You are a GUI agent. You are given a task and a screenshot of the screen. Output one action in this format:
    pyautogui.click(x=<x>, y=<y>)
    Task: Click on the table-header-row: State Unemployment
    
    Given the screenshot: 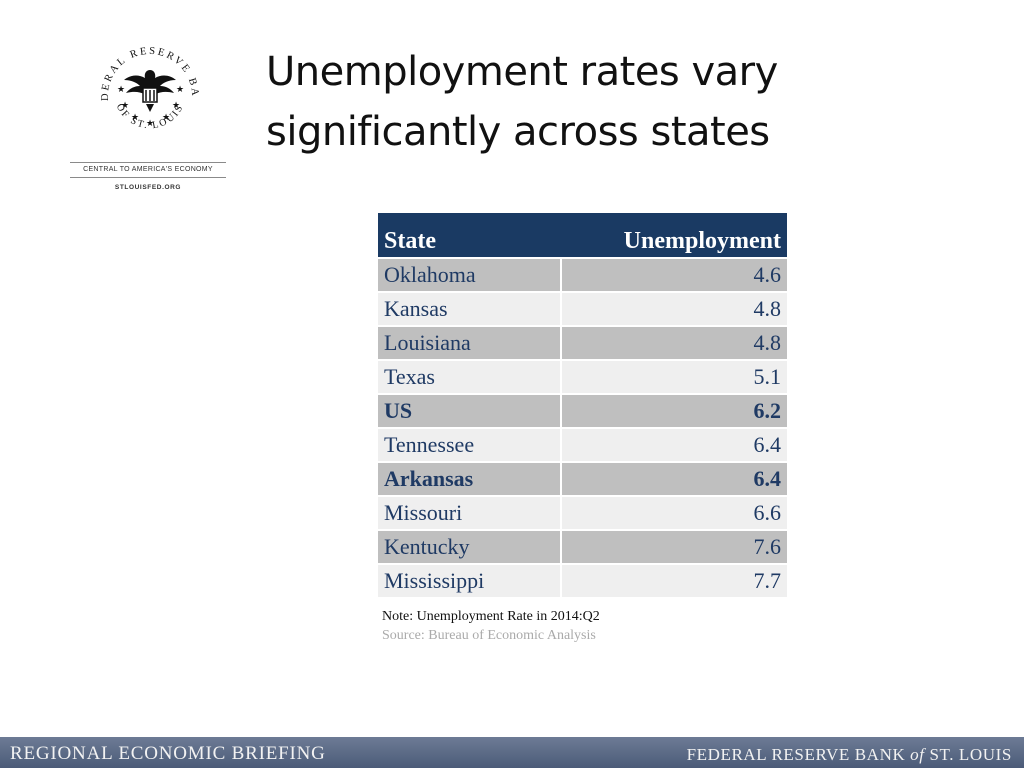 What is the action you would take?
    pyautogui.click(x=582, y=235)
    